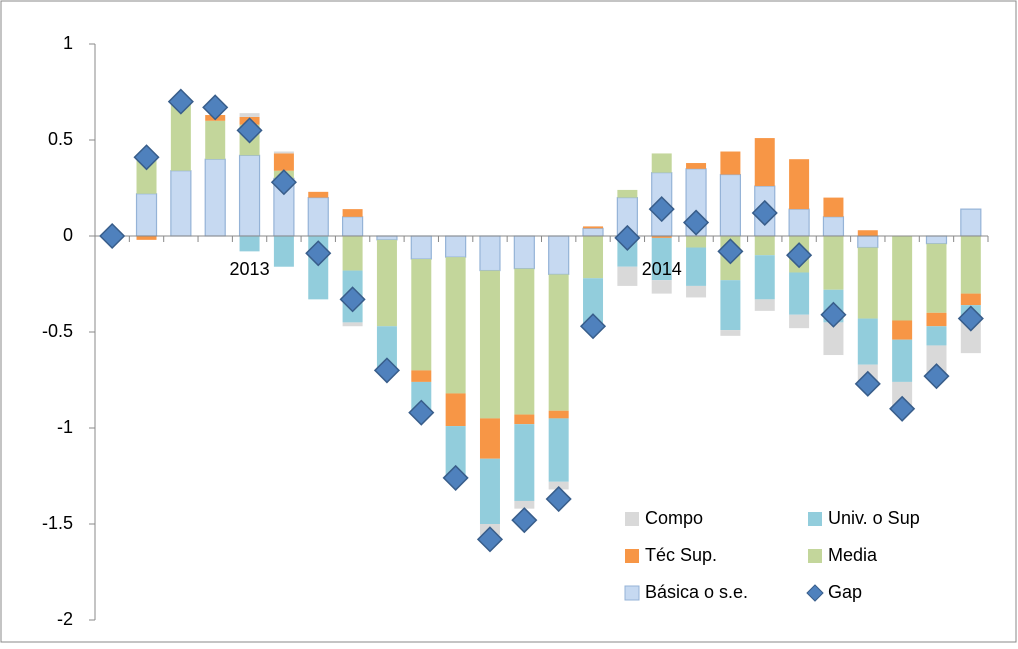  What do you see at coordinates (57, 331) in the screenshot?
I see `y-tick-label: -0.5` at bounding box center [57, 331].